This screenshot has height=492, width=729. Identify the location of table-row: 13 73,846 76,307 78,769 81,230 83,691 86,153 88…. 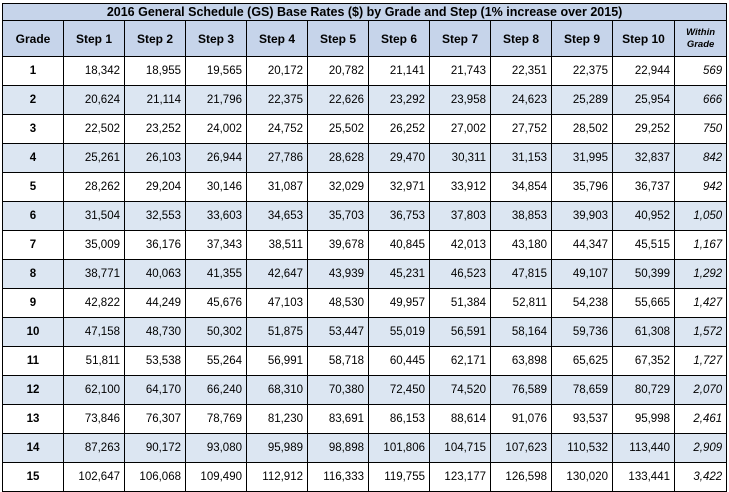
(365, 419).